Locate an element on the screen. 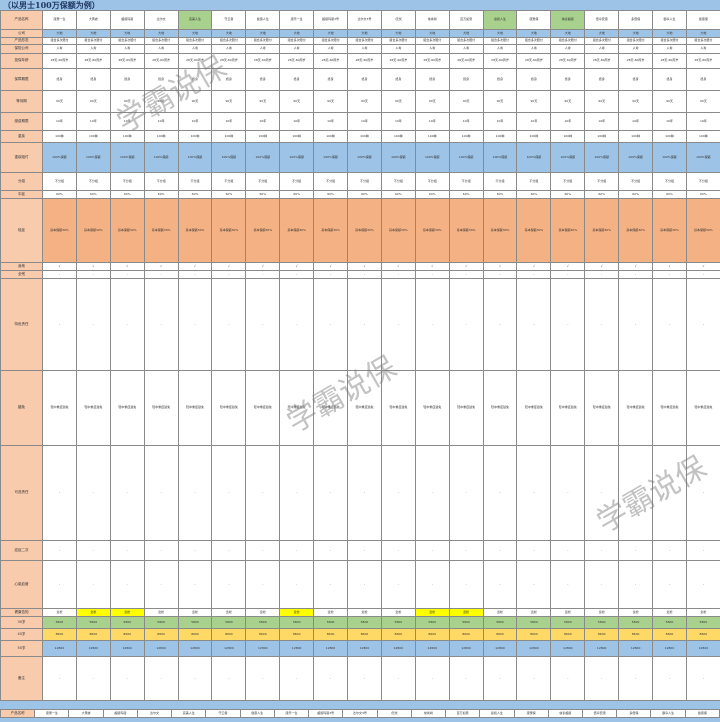 This screenshot has height=722, width=720. table-cell: 大黄蜂 is located at coordinates (86, 714).